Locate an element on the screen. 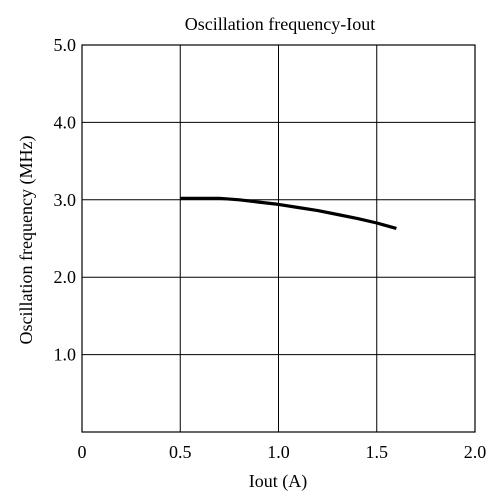  y-tick-label: 2.0 is located at coordinates (65, 277).